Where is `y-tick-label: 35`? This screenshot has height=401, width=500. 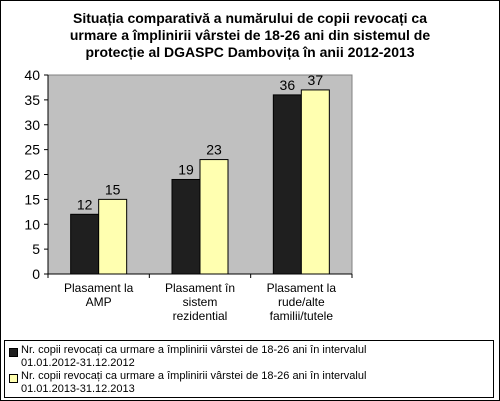 y-tick-label: 35 is located at coordinates (32, 100).